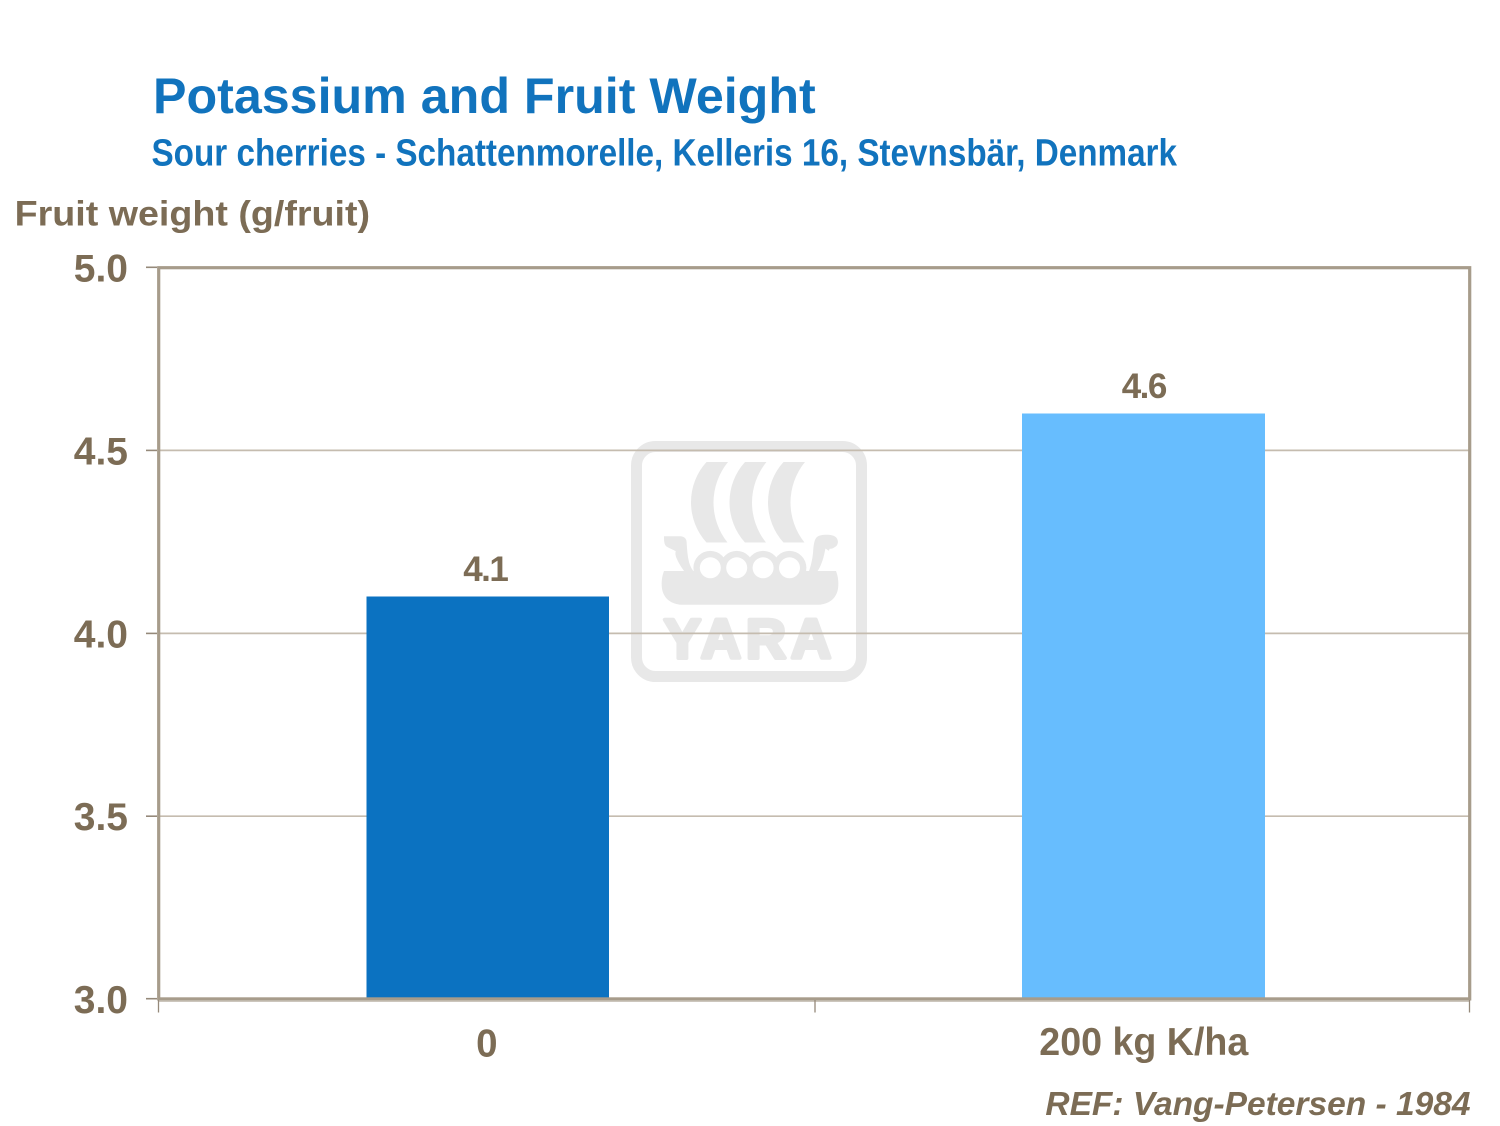 The width and height of the screenshot is (1500, 1126). I want to click on svg-text: YARA, so click(750, 639).